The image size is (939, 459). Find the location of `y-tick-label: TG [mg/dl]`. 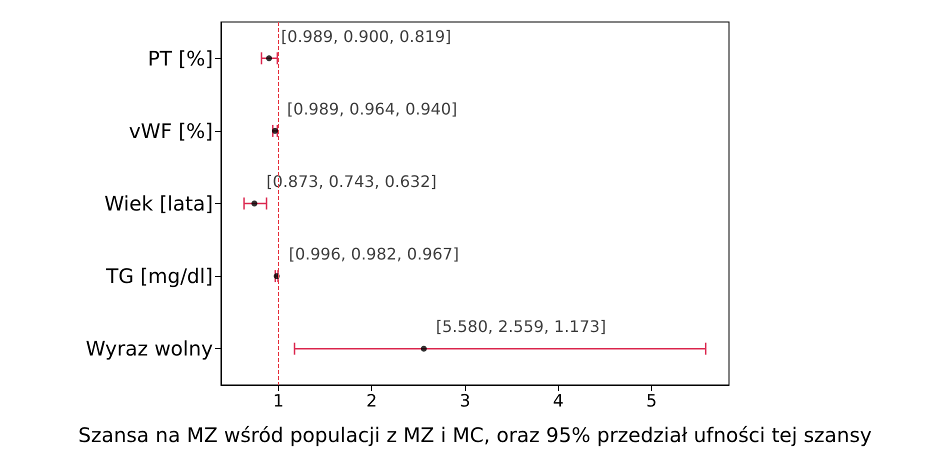

y-tick-label: TG [mg/dl] is located at coordinates (159, 276).